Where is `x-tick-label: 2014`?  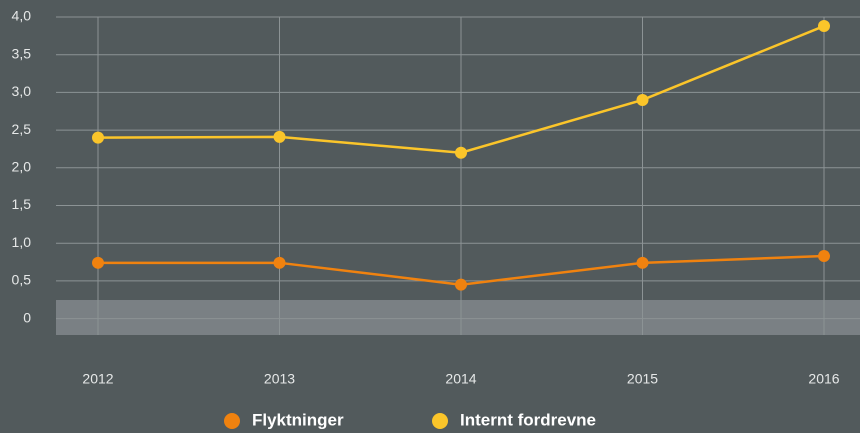 x-tick-label: 2014 is located at coordinates (460, 379).